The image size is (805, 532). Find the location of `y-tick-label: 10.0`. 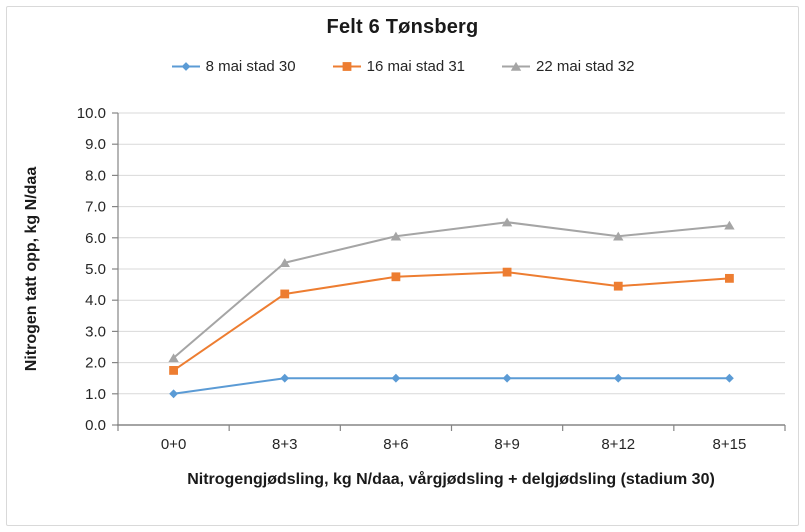

y-tick-label: 10.0 is located at coordinates (91, 113).